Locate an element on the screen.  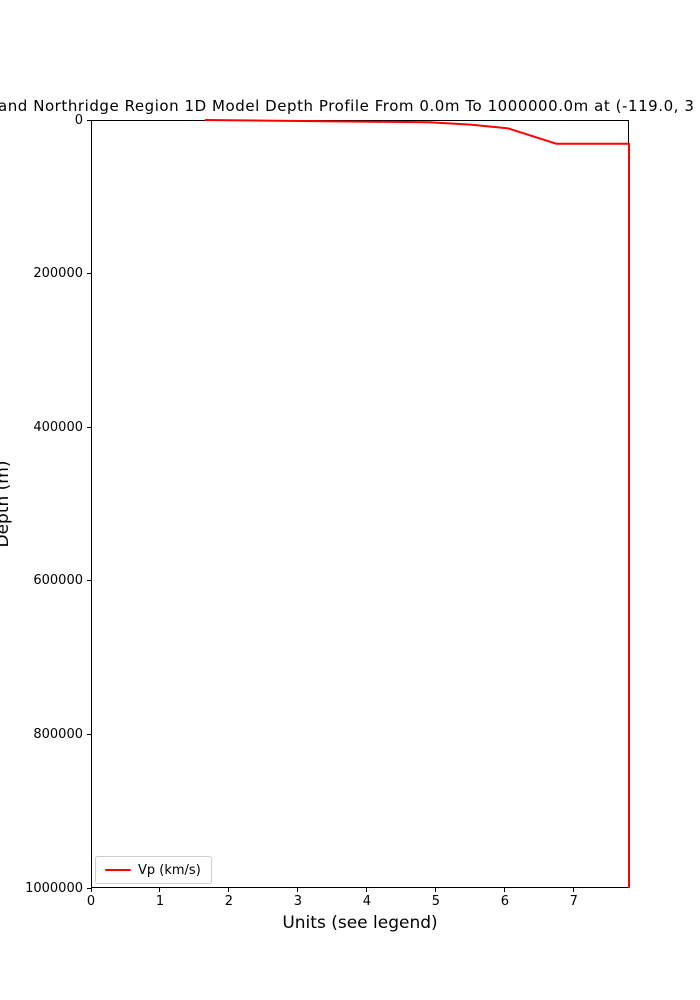
x-tick-label: 3 is located at coordinates (298, 901).